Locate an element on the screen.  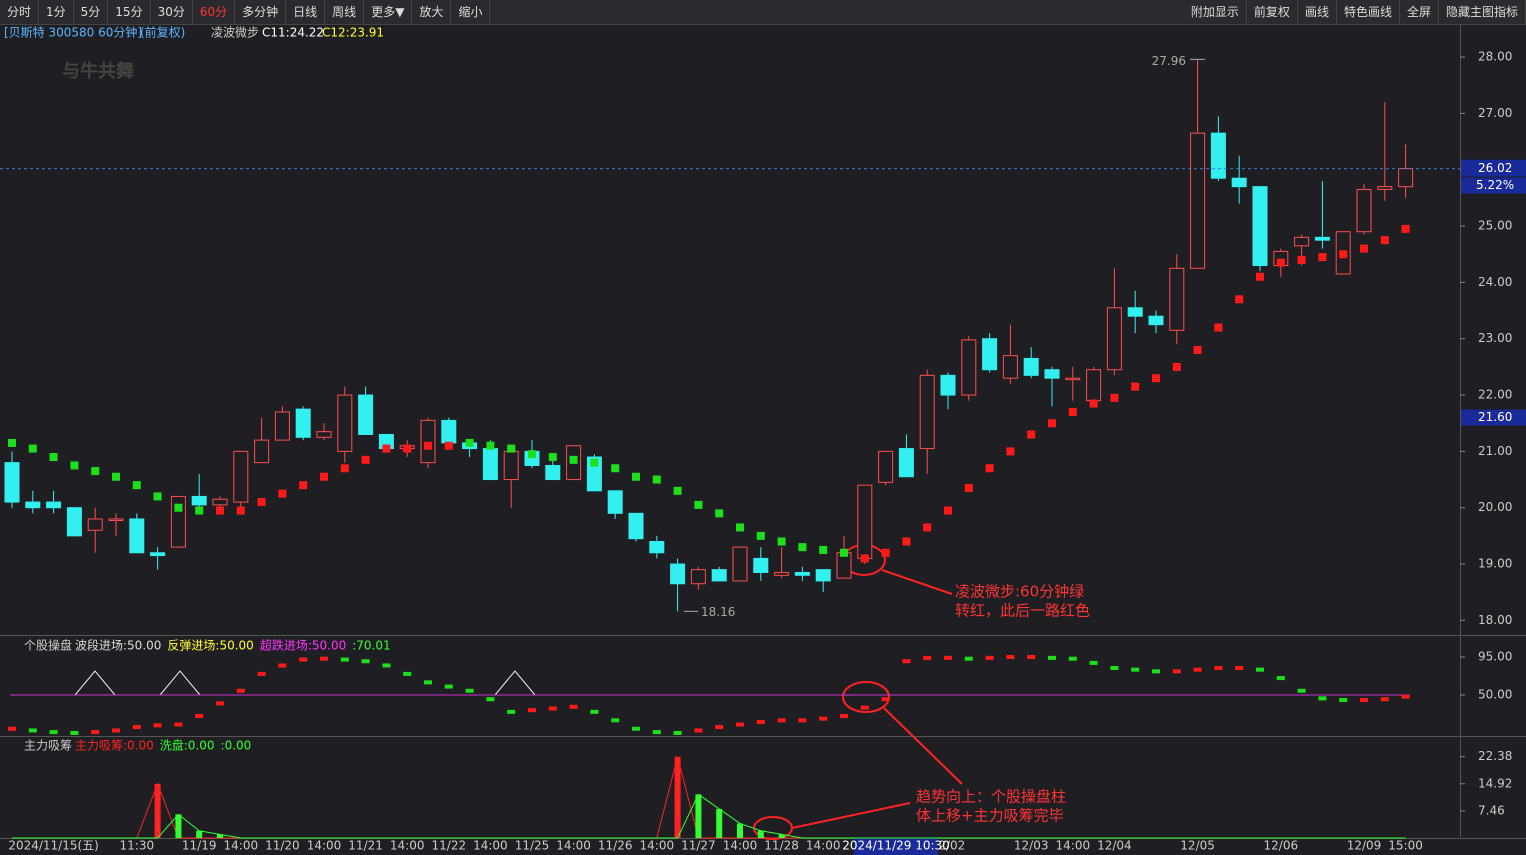
legend-entry: :0.00 is located at coordinates (236, 746).